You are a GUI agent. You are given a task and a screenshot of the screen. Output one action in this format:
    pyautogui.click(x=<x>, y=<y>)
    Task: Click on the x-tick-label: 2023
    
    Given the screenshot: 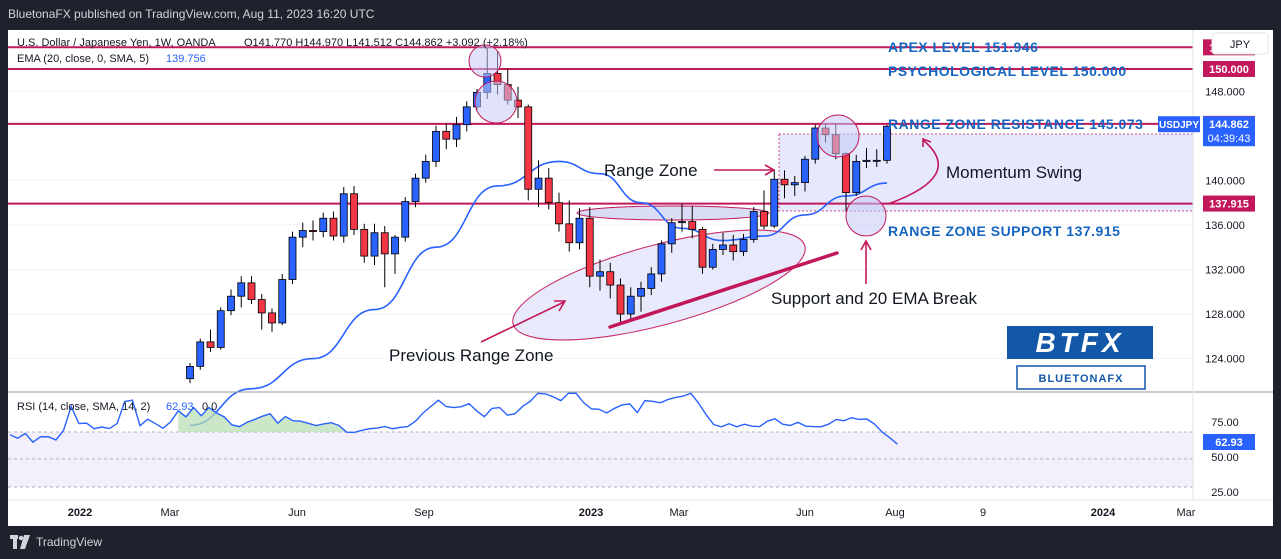 What is the action you would take?
    pyautogui.click(x=591, y=513)
    